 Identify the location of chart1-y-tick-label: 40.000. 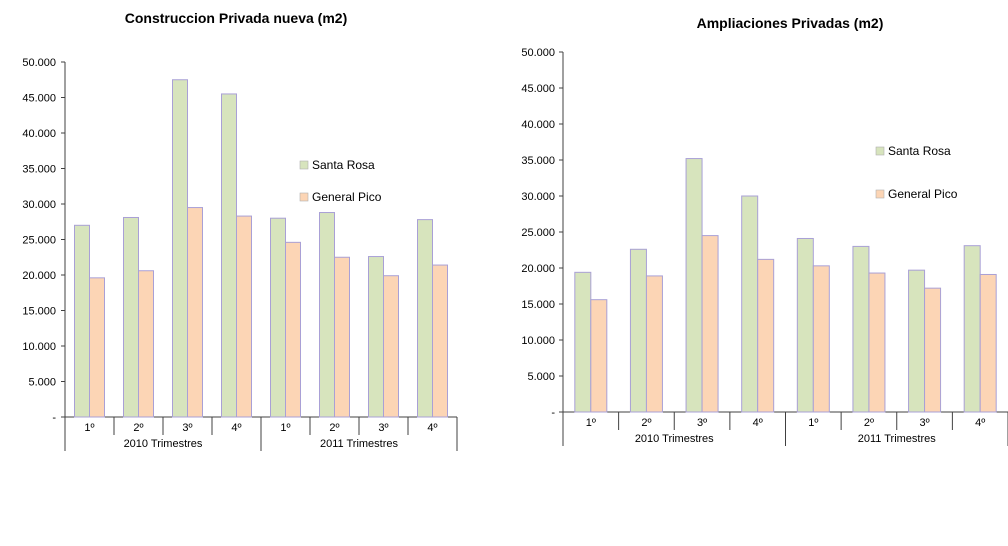
(39, 134).